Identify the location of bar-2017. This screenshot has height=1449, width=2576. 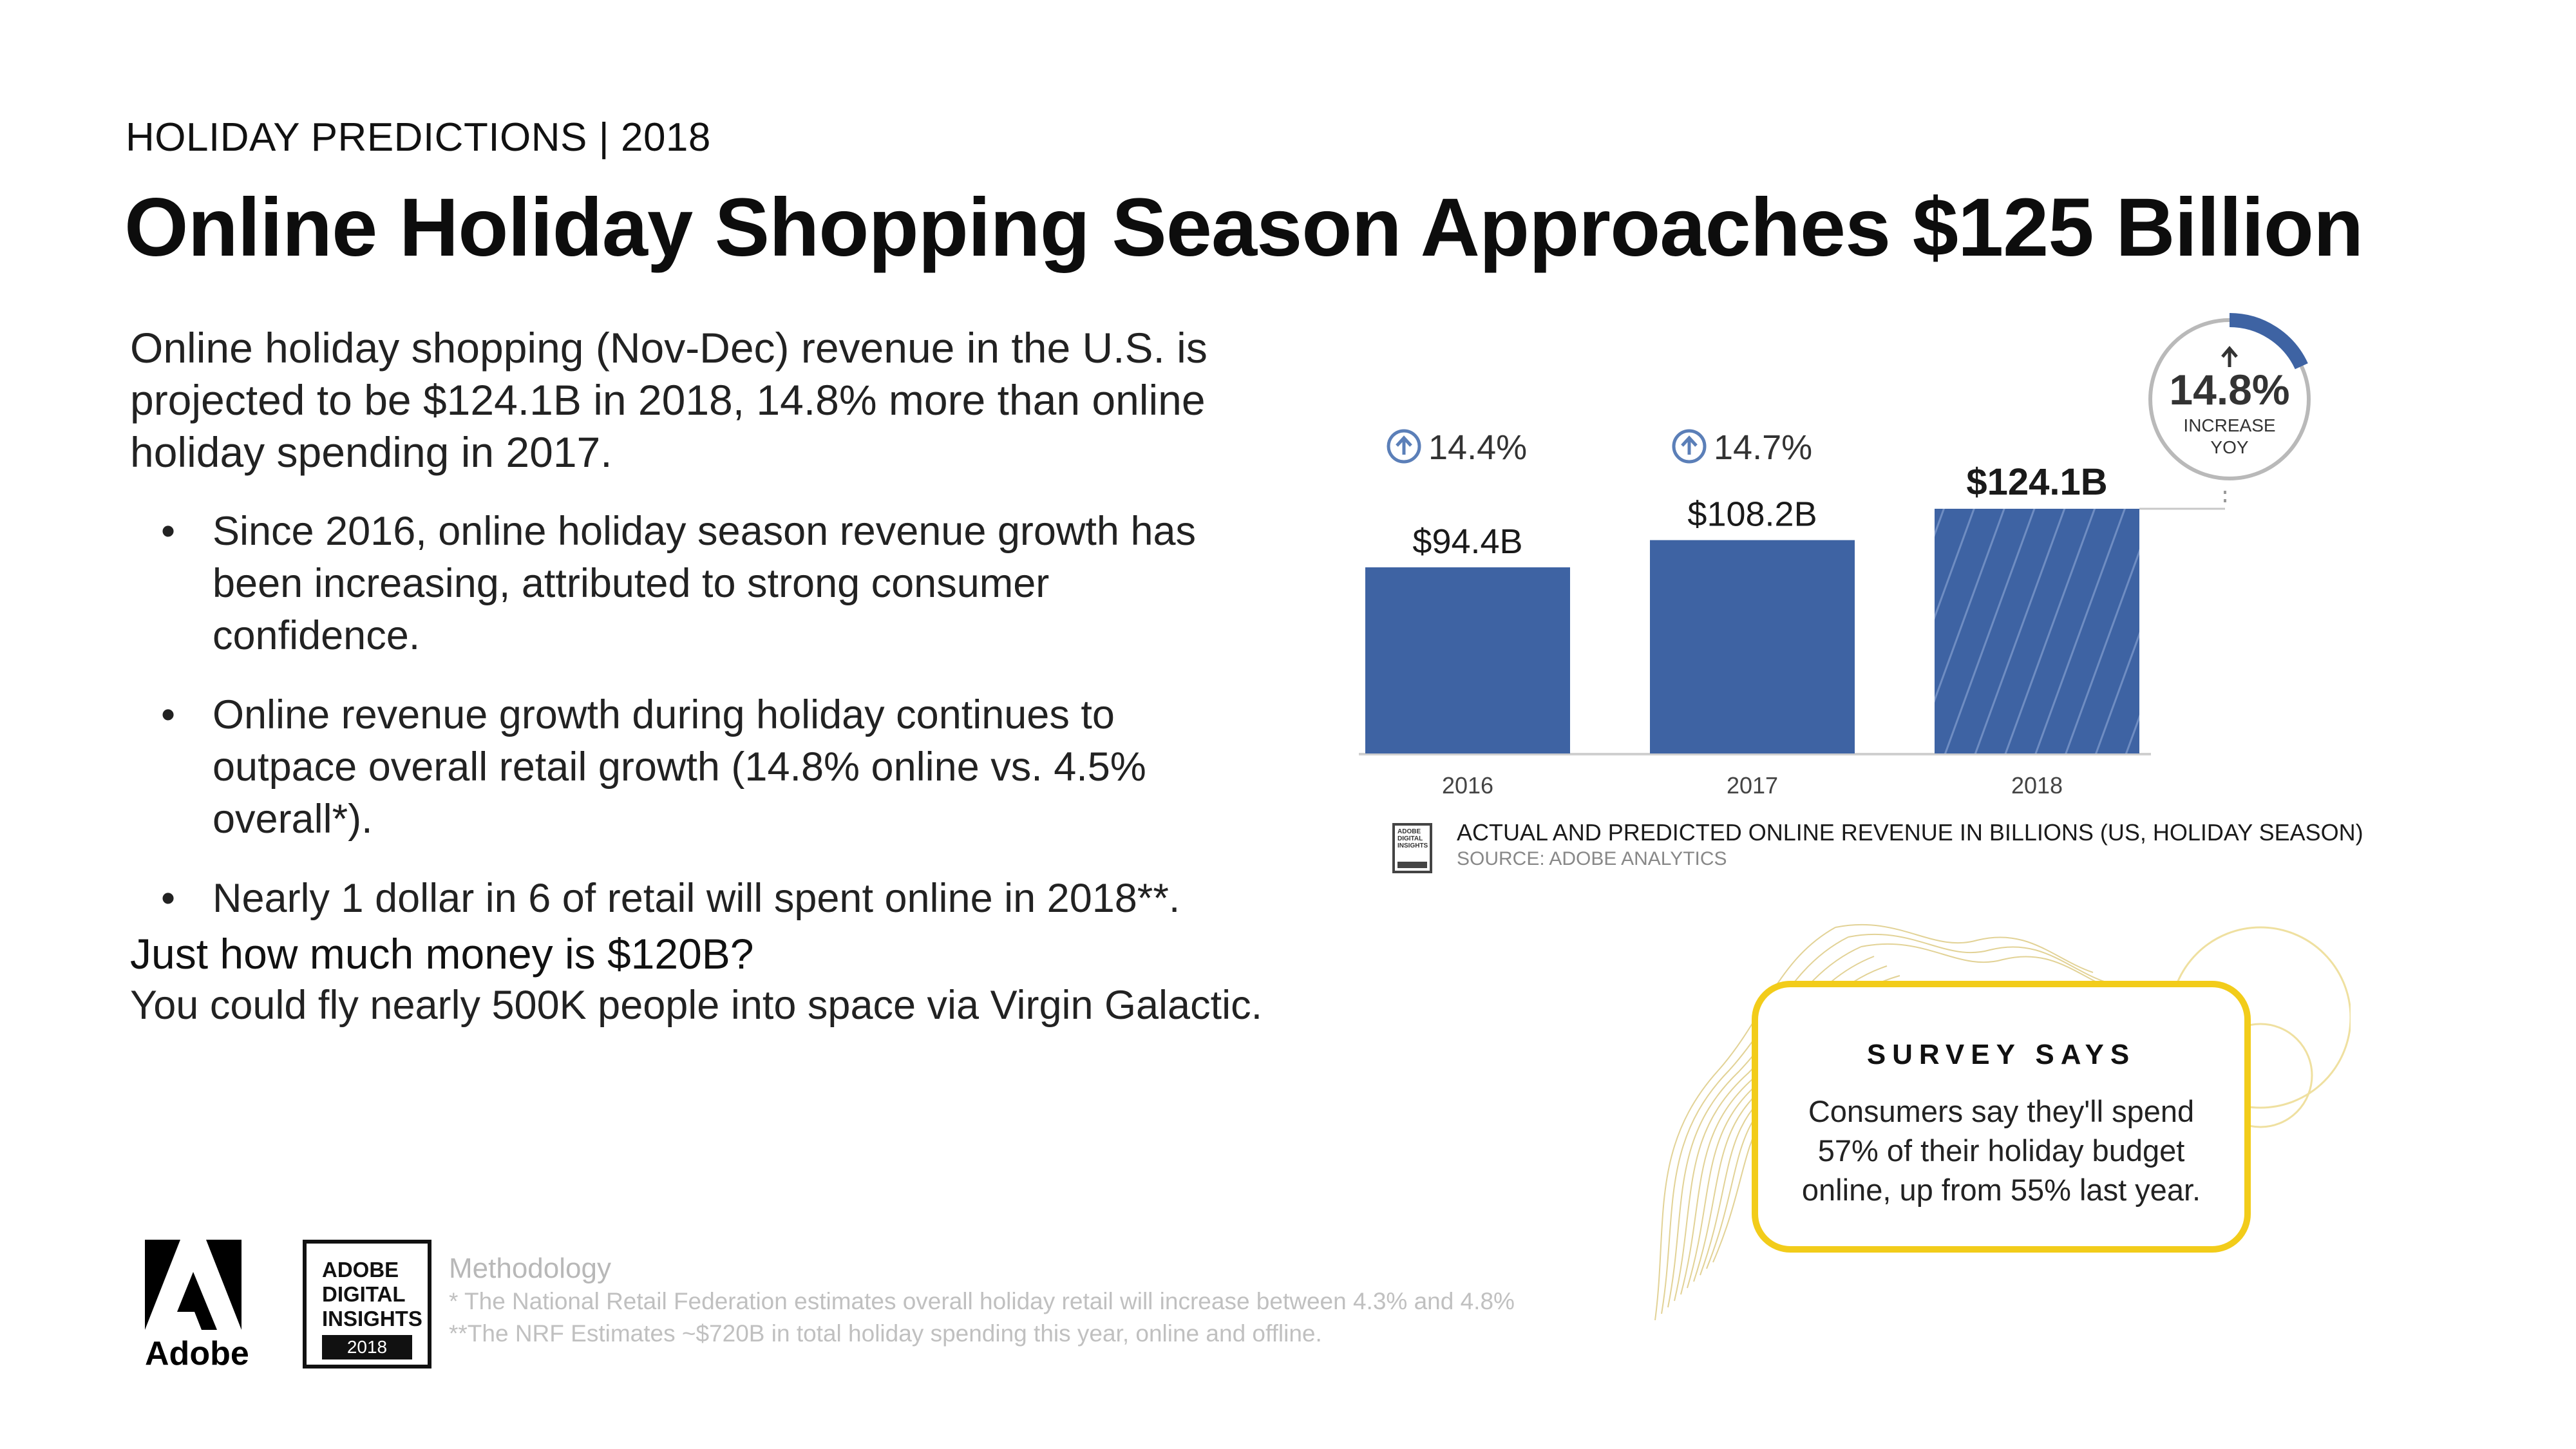
(1752, 646).